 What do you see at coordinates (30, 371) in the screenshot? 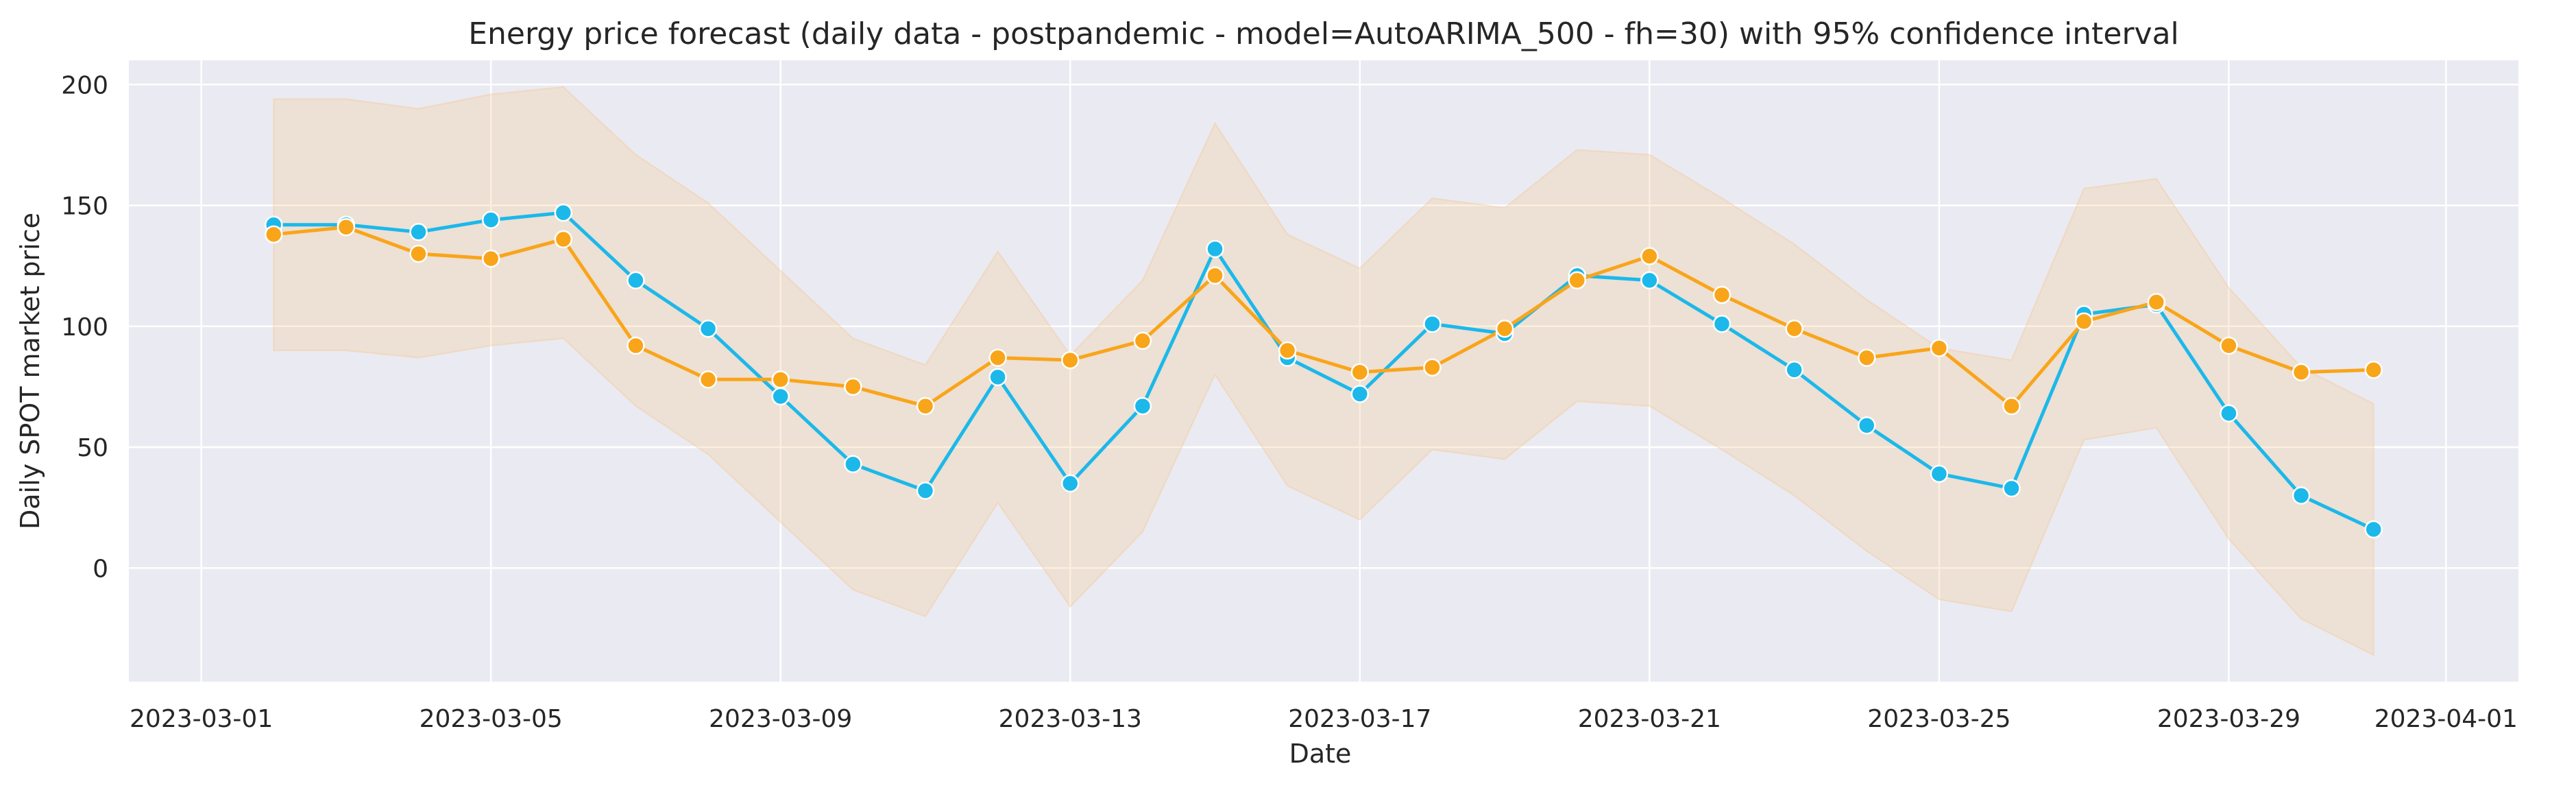
I see `y-axis-label: Daily SPOT market price` at bounding box center [30, 371].